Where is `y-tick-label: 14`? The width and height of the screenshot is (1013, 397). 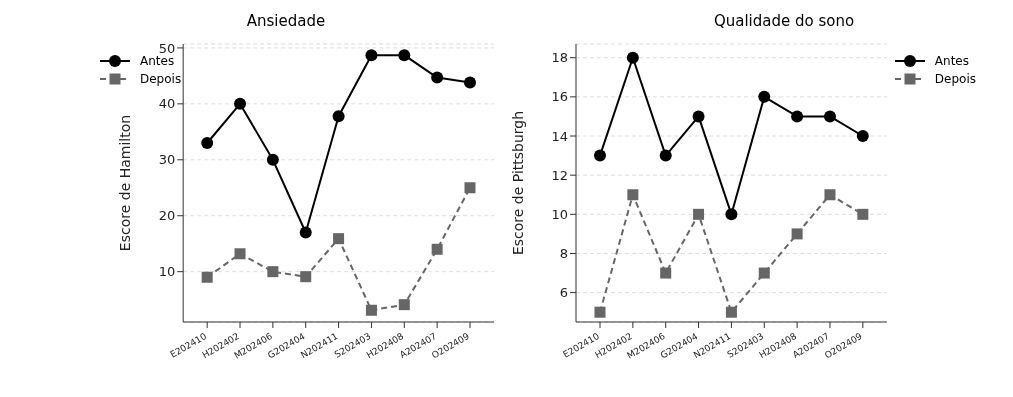 y-tick-label: 14 is located at coordinates (559, 136).